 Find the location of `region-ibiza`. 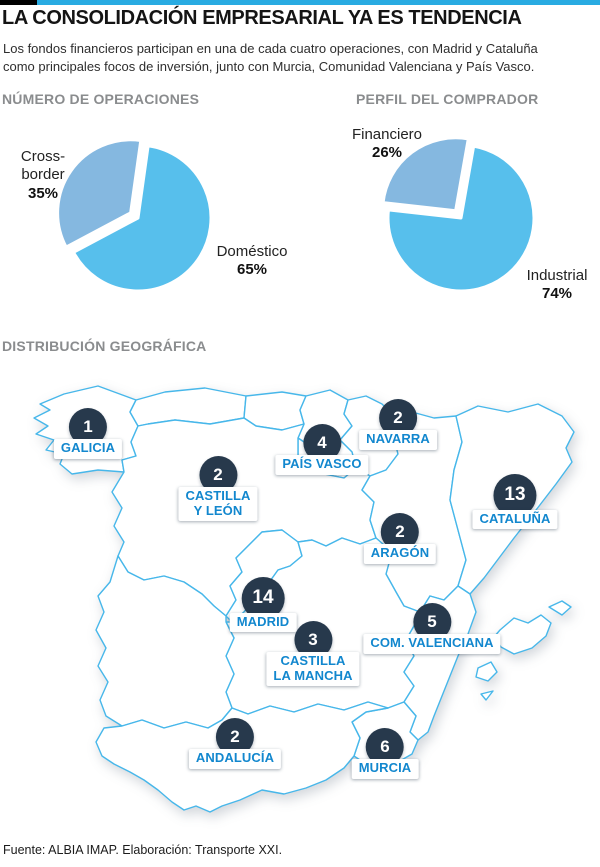

region-ibiza is located at coordinates (486, 671).